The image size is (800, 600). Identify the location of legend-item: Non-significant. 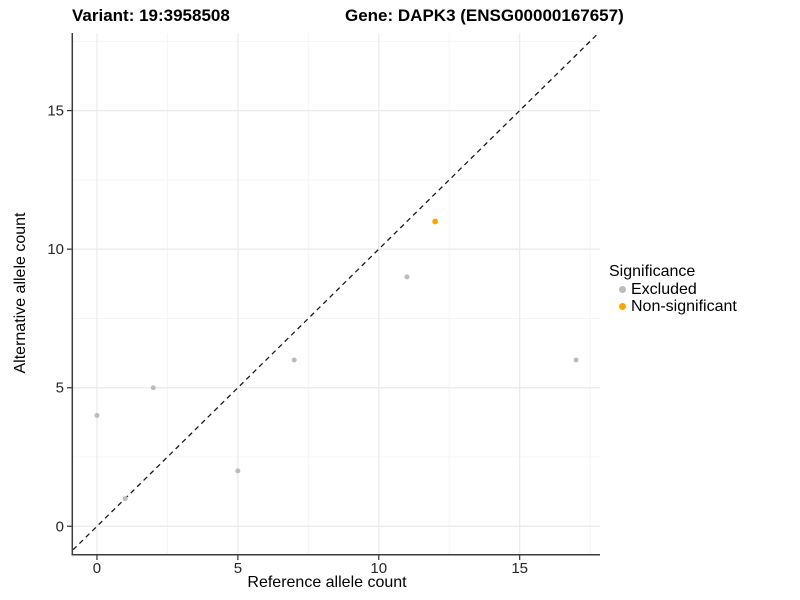
(672, 306).